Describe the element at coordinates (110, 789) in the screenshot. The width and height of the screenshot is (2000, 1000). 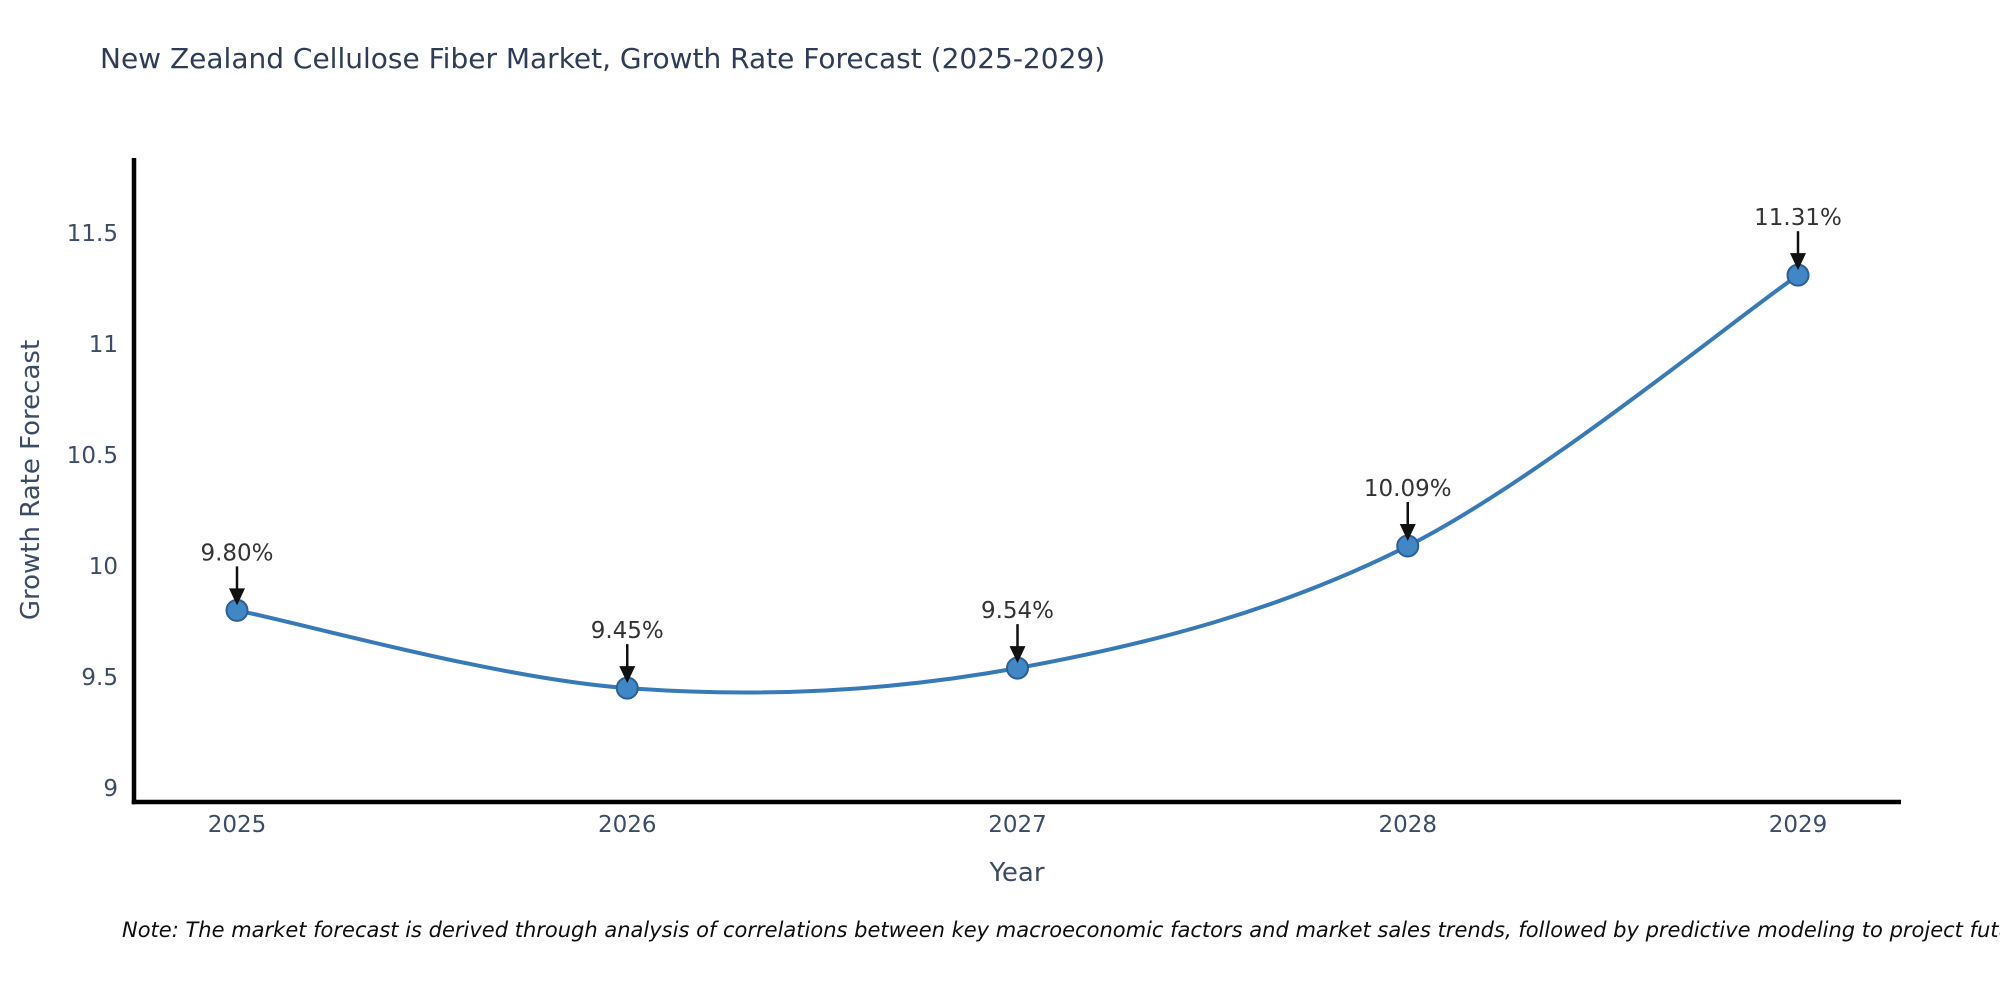
I see `y-tick-label: 9` at that location.